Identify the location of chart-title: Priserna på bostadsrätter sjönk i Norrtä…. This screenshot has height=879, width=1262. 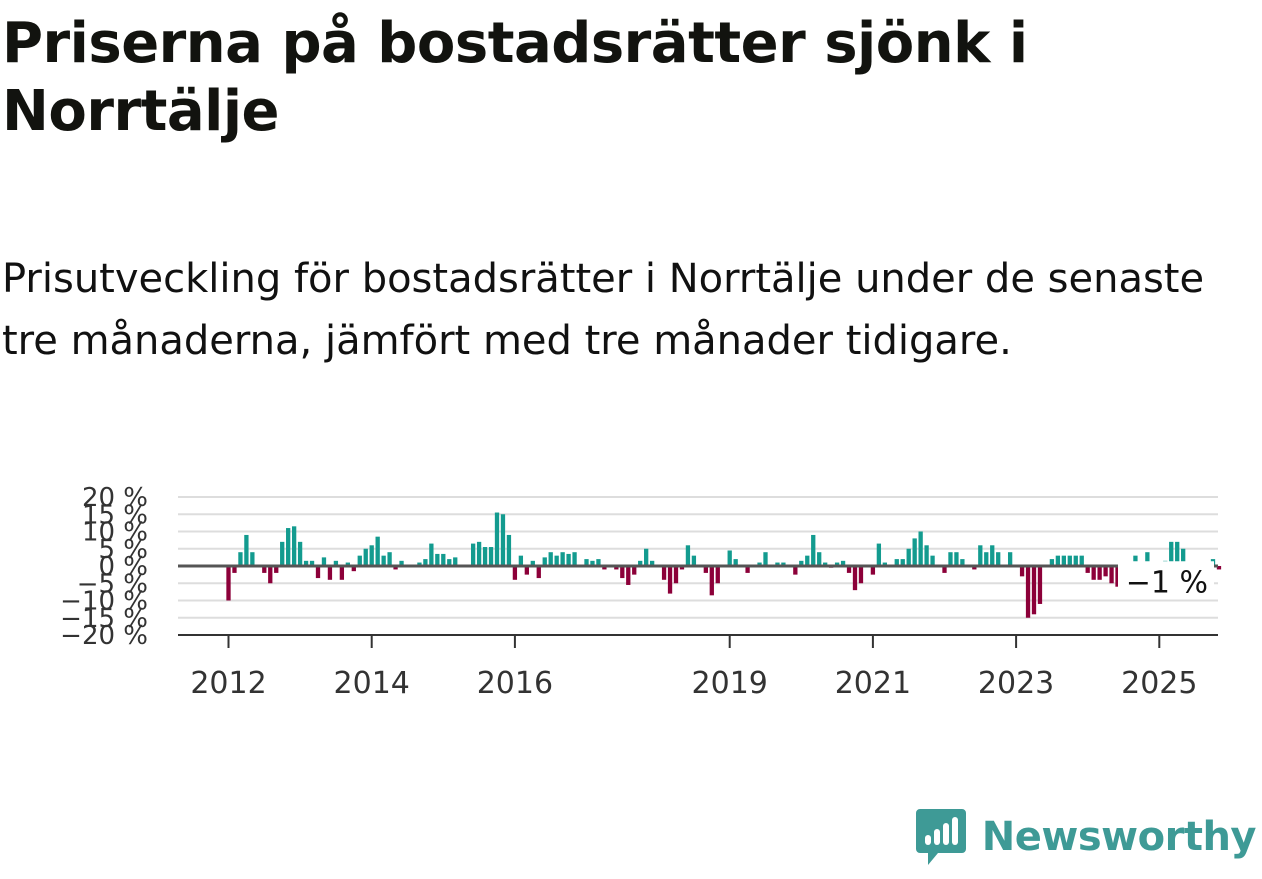
(515, 77).